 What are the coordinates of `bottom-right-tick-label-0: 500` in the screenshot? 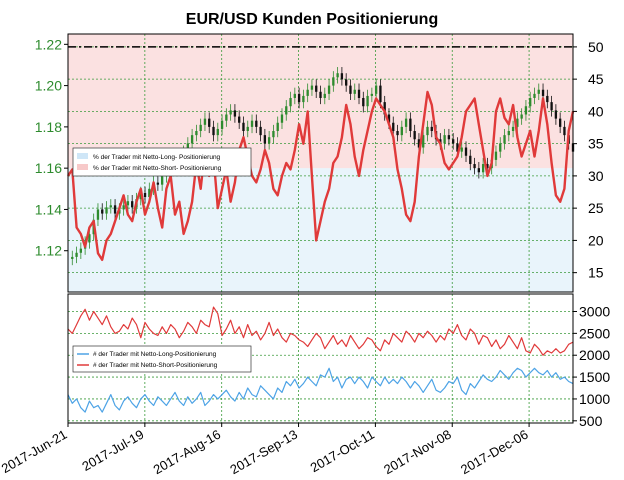 It's located at (591, 421).